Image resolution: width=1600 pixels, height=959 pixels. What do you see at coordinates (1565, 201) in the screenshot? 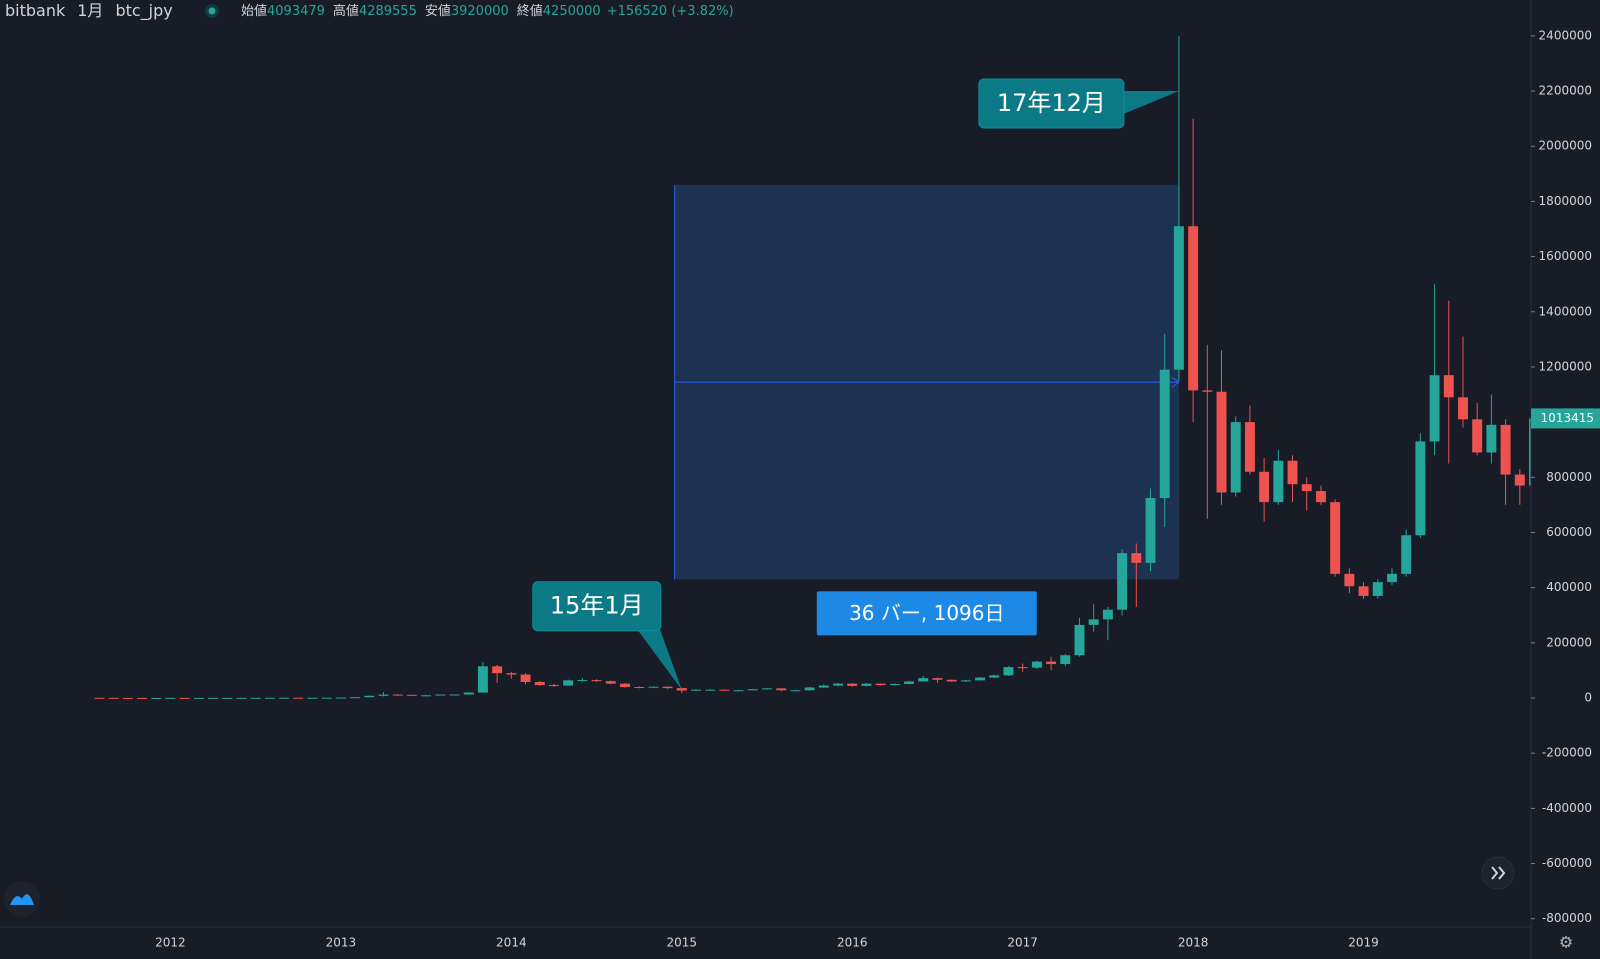
I see `y-tick-label: 1800000` at bounding box center [1565, 201].